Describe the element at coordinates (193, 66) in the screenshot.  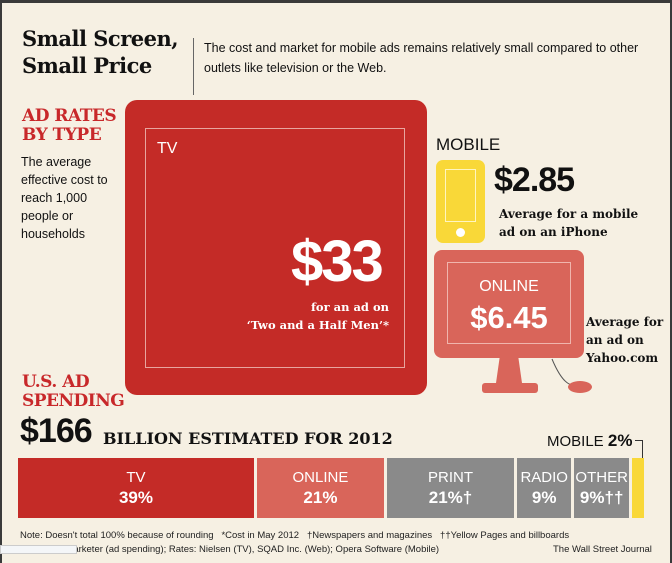
I see `divider` at that location.